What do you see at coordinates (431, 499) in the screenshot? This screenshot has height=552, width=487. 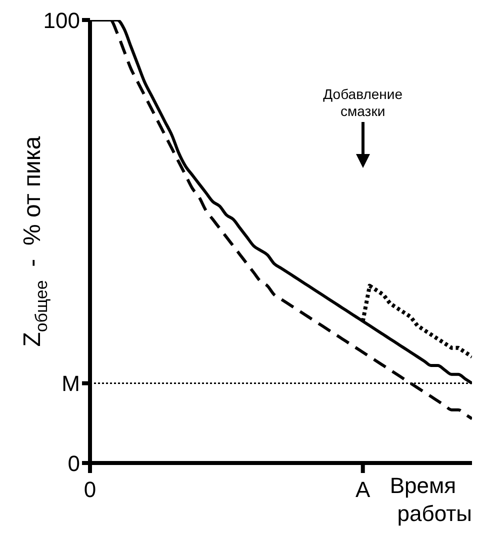 I see `x-axis-title: Время работы` at bounding box center [431, 499].